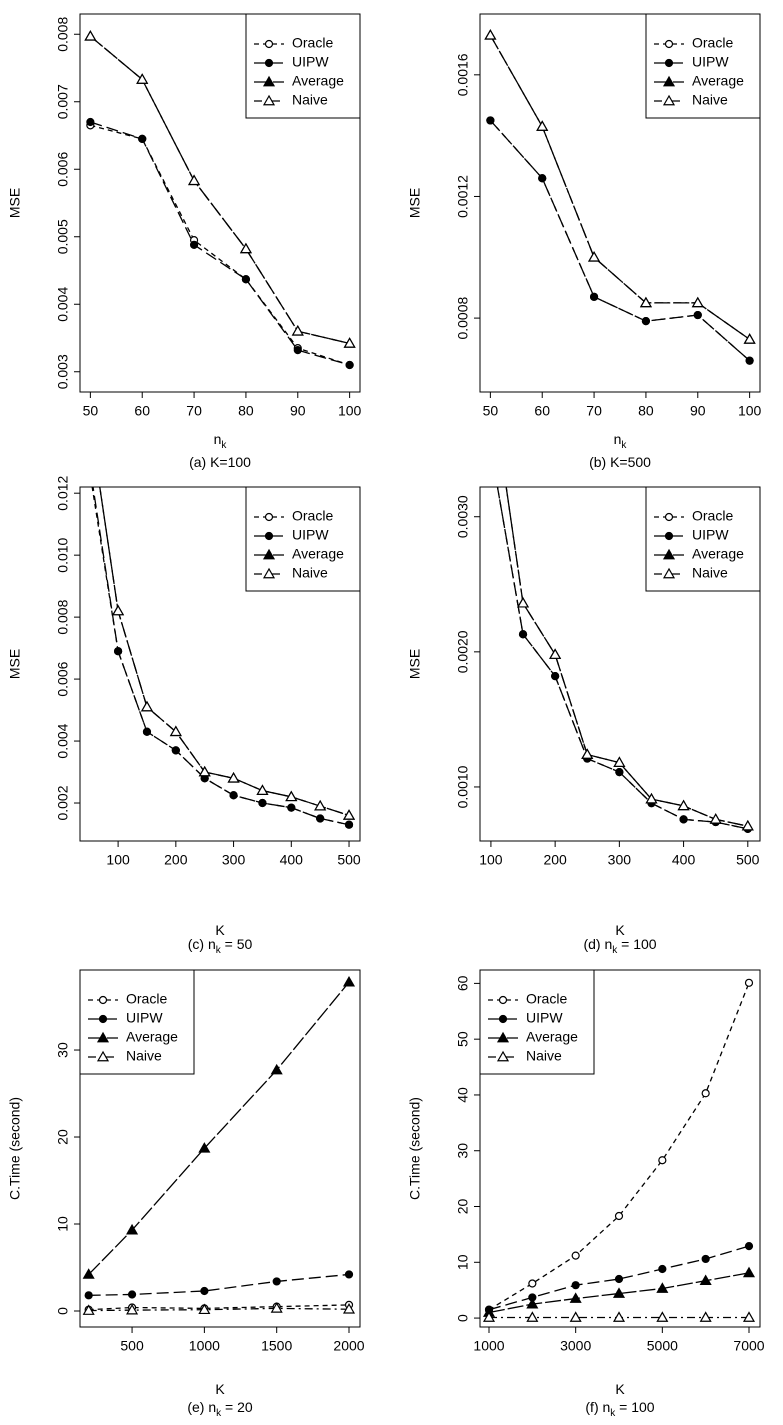 The image size is (783, 1425). Describe the element at coordinates (63, 740) in the screenshot. I see `y-tick-label: 0.004` at that location.